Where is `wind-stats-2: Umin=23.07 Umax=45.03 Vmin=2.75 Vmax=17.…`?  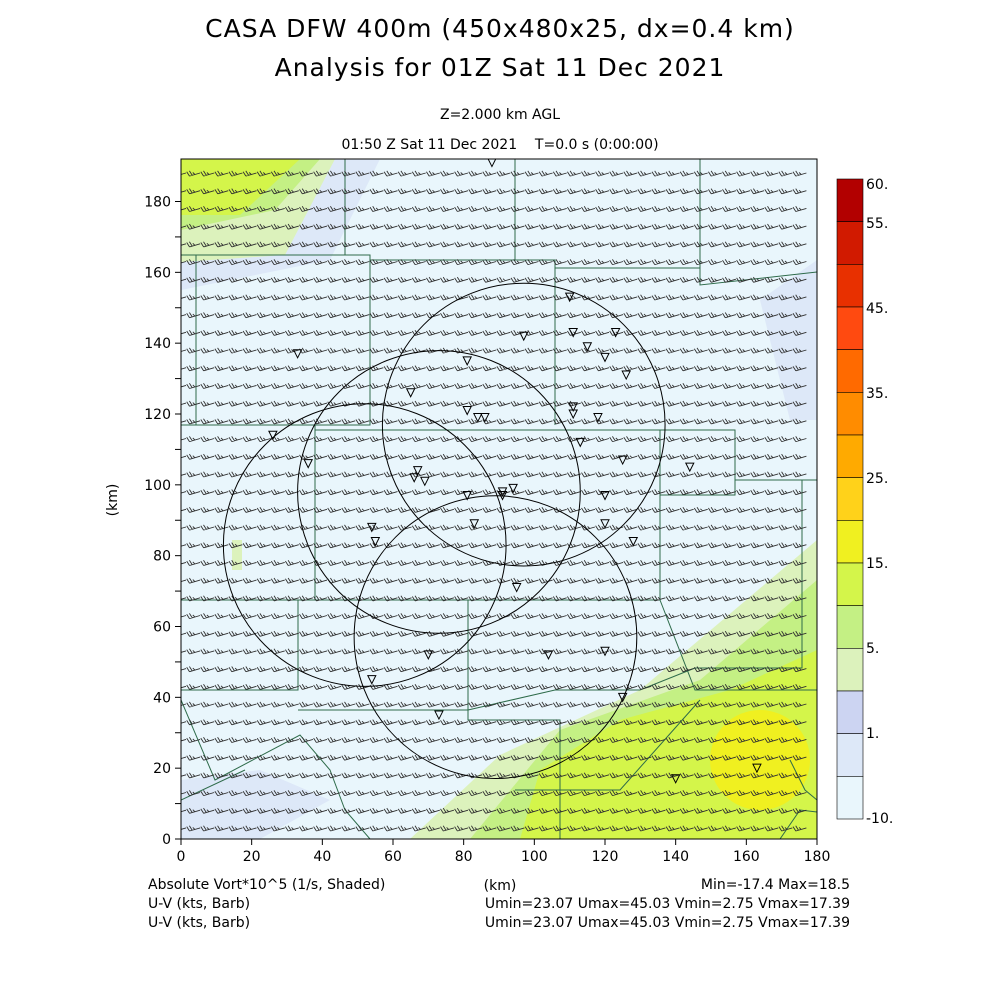 wind-stats-2: Umin=23.07 Umax=45.03 Vmin=2.75 Vmax=17.… is located at coordinates (667, 923).